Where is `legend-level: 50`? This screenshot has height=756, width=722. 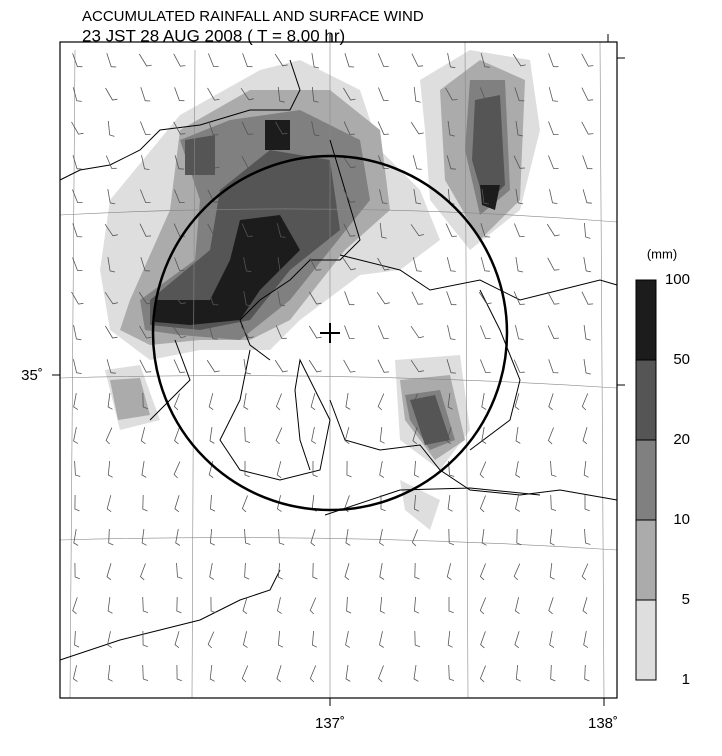
legend-level: 50 is located at coordinates (681, 359).